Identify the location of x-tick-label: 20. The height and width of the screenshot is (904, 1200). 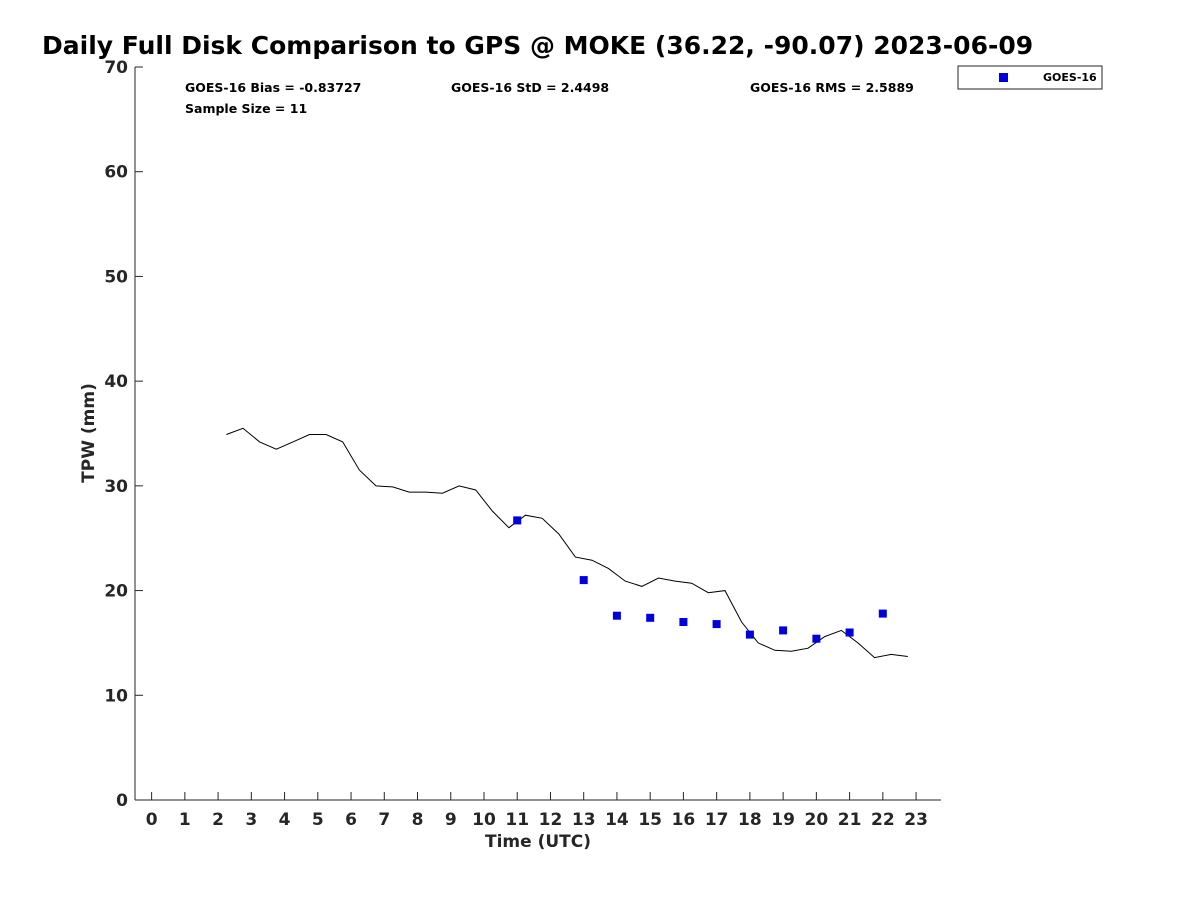
(817, 820).